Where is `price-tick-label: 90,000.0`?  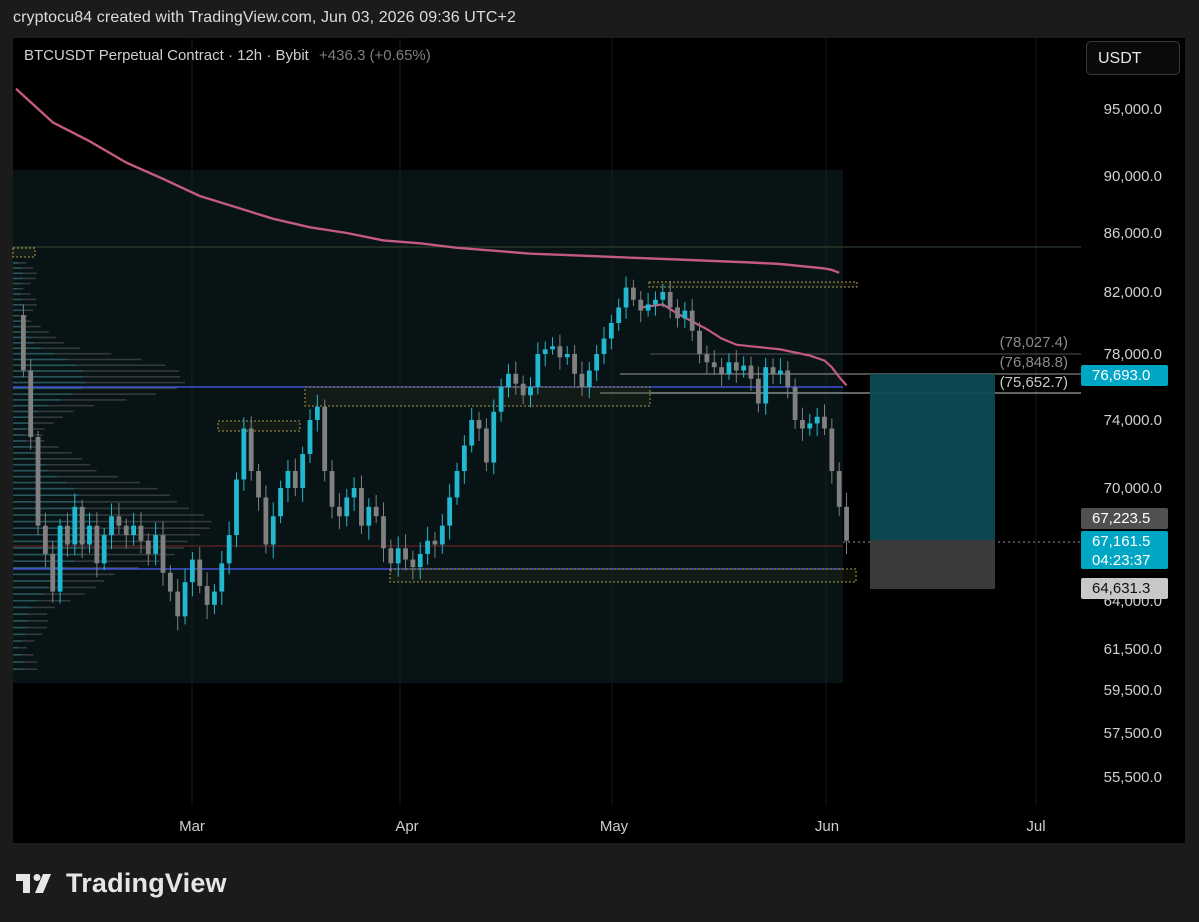 price-tick-label: 90,000.0 is located at coordinates (1133, 176).